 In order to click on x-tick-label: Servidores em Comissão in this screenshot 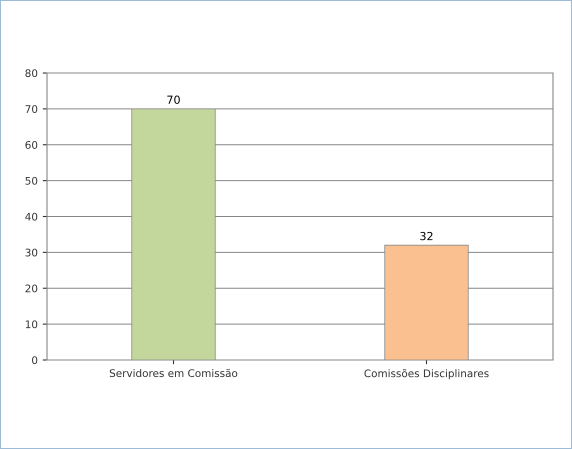, I will do `click(174, 373)`.